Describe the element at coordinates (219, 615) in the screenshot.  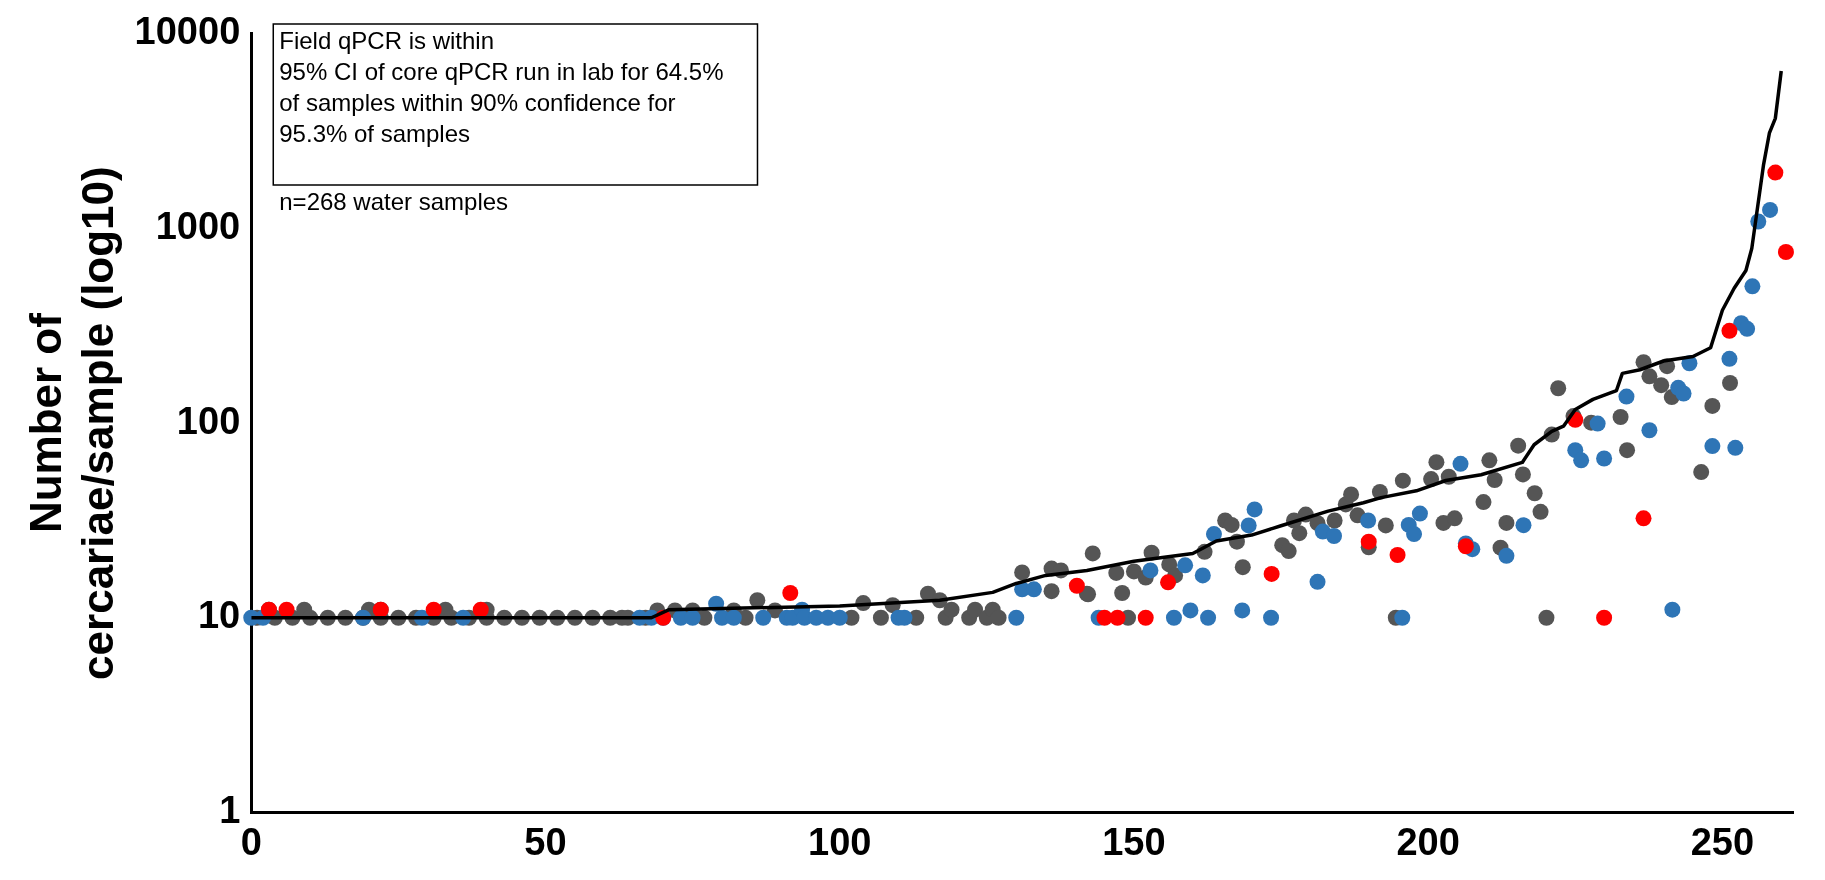
I see `y-tick-label: 10` at that location.